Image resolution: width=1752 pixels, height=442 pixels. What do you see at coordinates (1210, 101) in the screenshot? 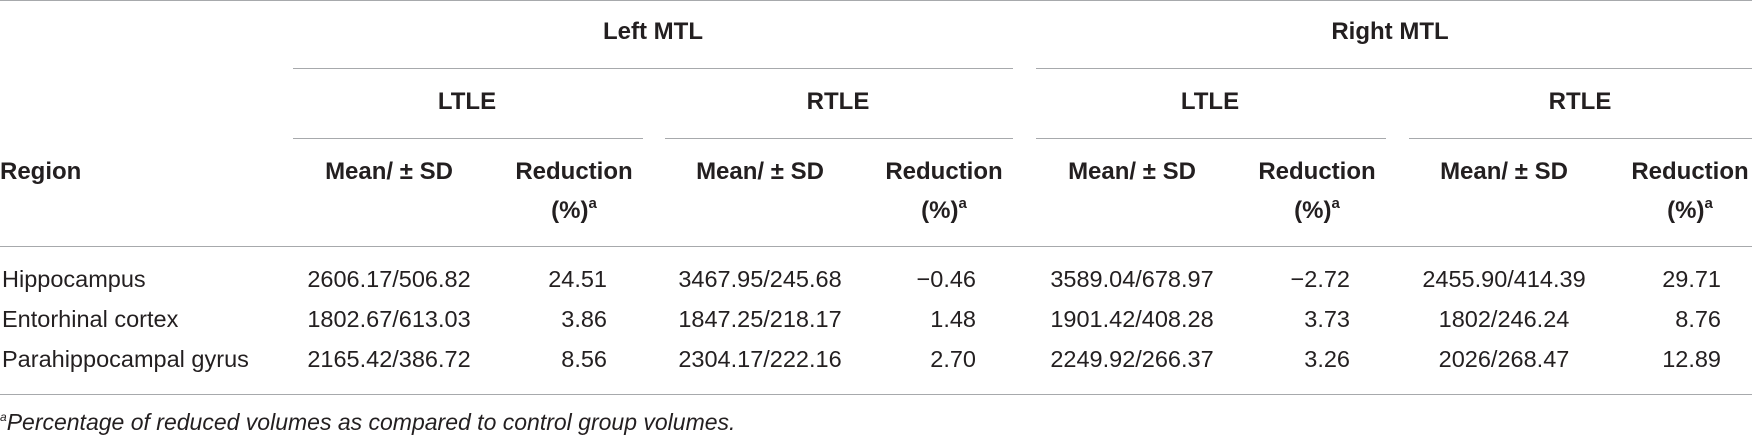
I see `subgroup-header-right-ltle: LTLE` at bounding box center [1210, 101].